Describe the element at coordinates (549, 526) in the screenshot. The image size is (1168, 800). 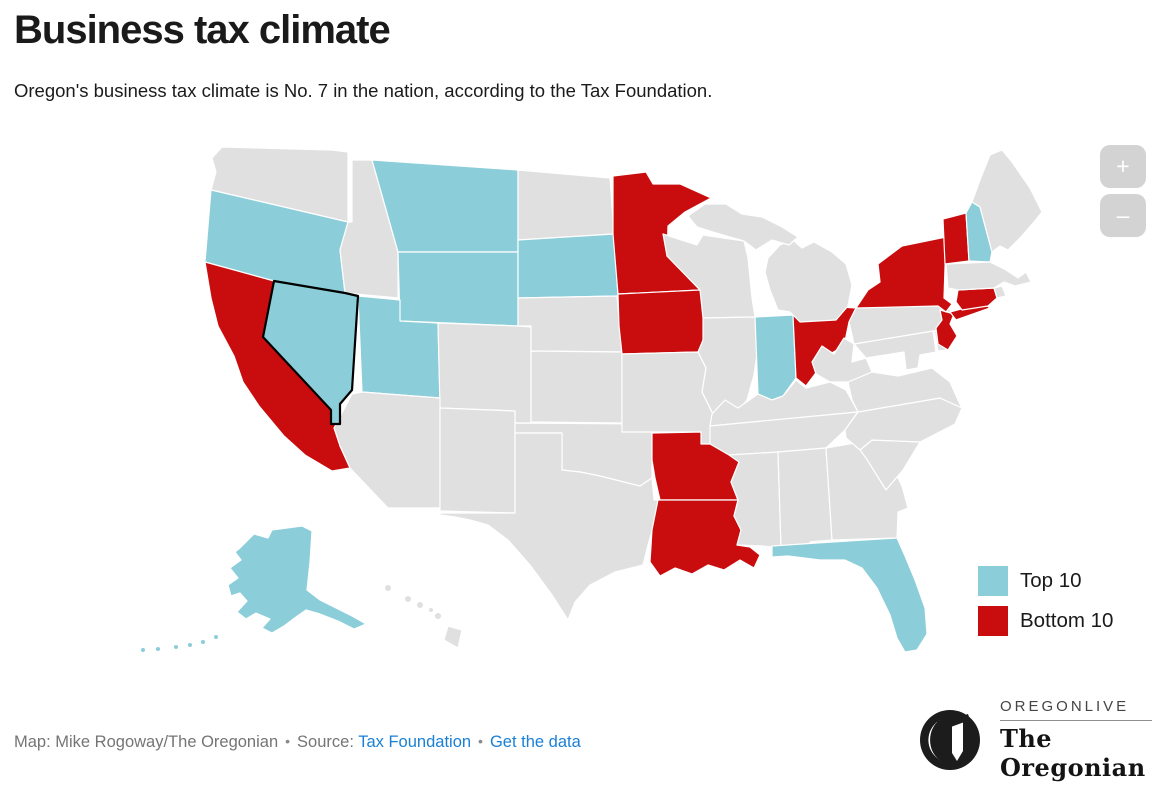
I see `state-texas` at that location.